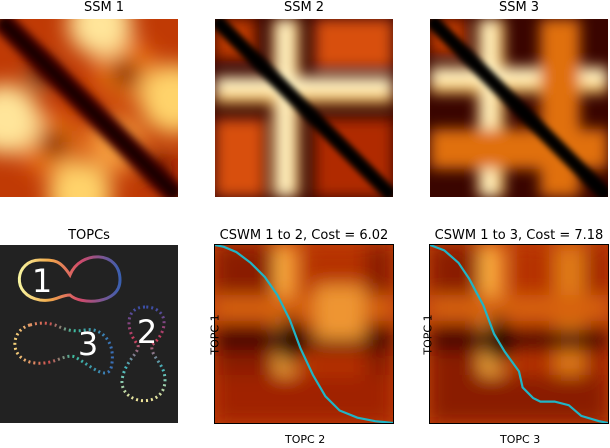 This screenshot has width=610, height=448. I want to click on ssm2-heatmap, so click(304, 108).